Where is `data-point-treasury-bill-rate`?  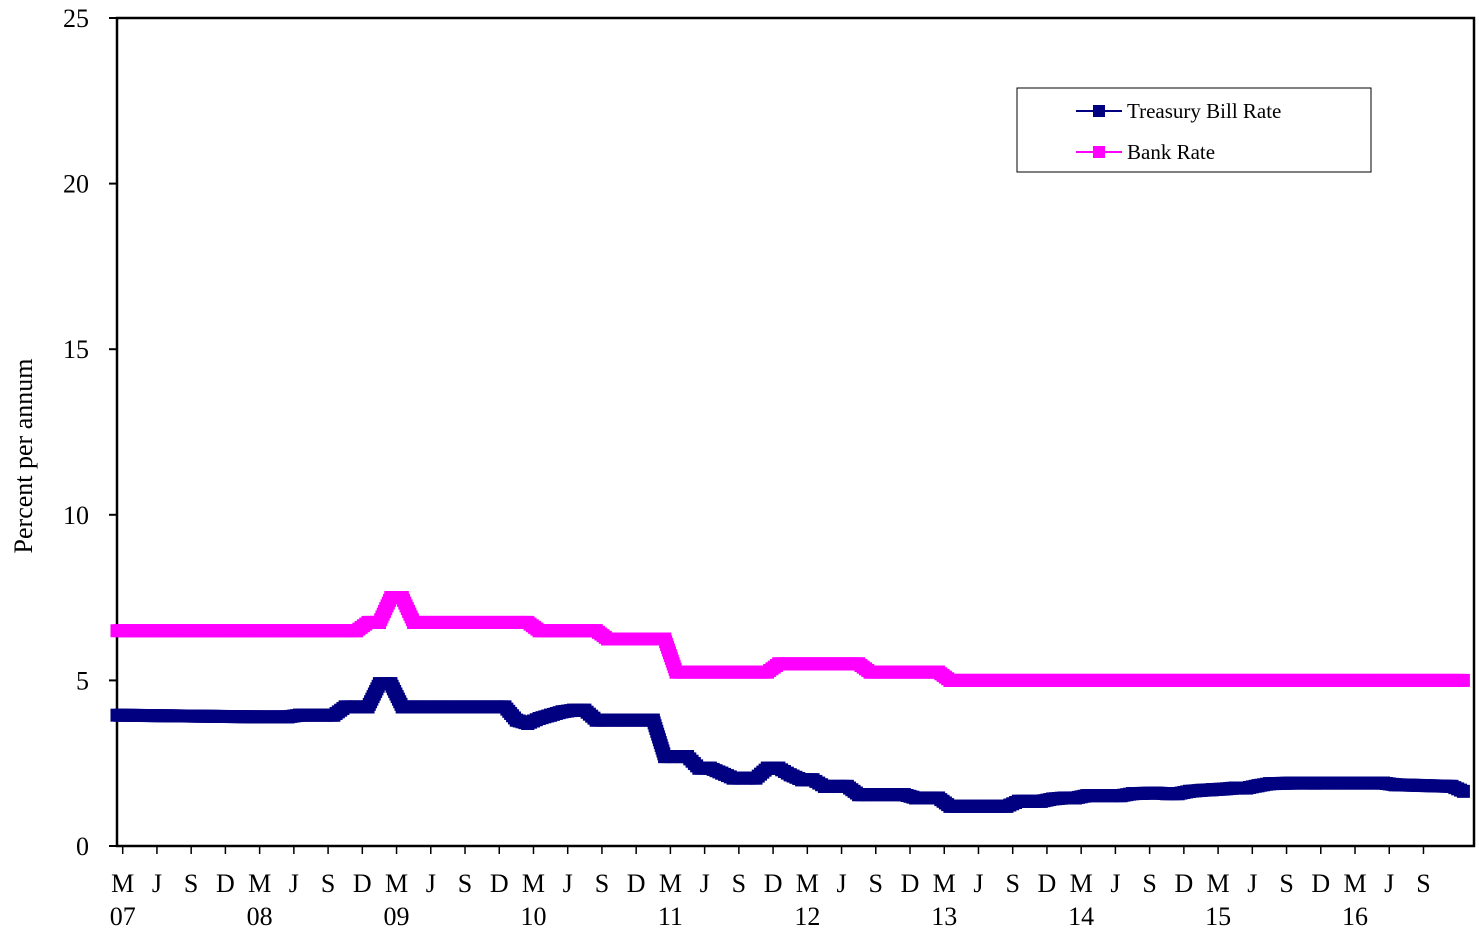
data-point-treasury-bill-rate is located at coordinates (1463, 791).